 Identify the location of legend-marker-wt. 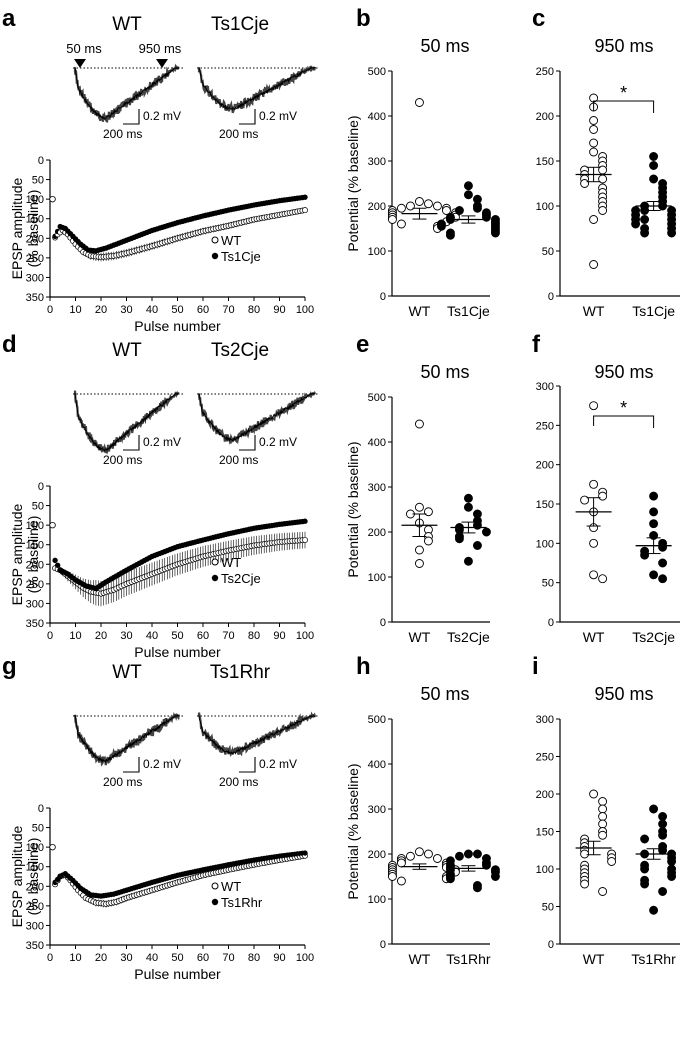
(215, 562).